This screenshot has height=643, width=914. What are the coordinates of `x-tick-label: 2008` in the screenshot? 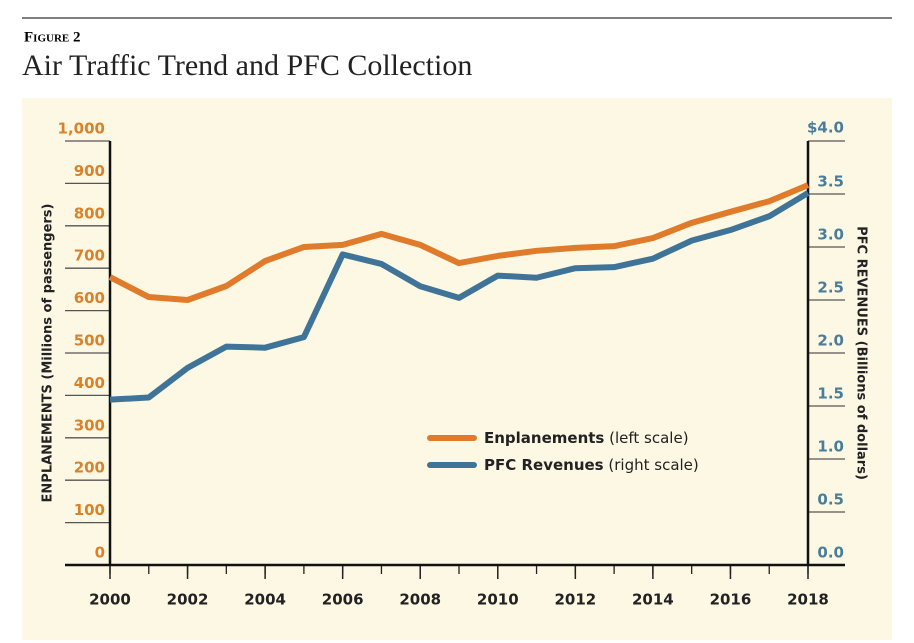 It's located at (420, 600).